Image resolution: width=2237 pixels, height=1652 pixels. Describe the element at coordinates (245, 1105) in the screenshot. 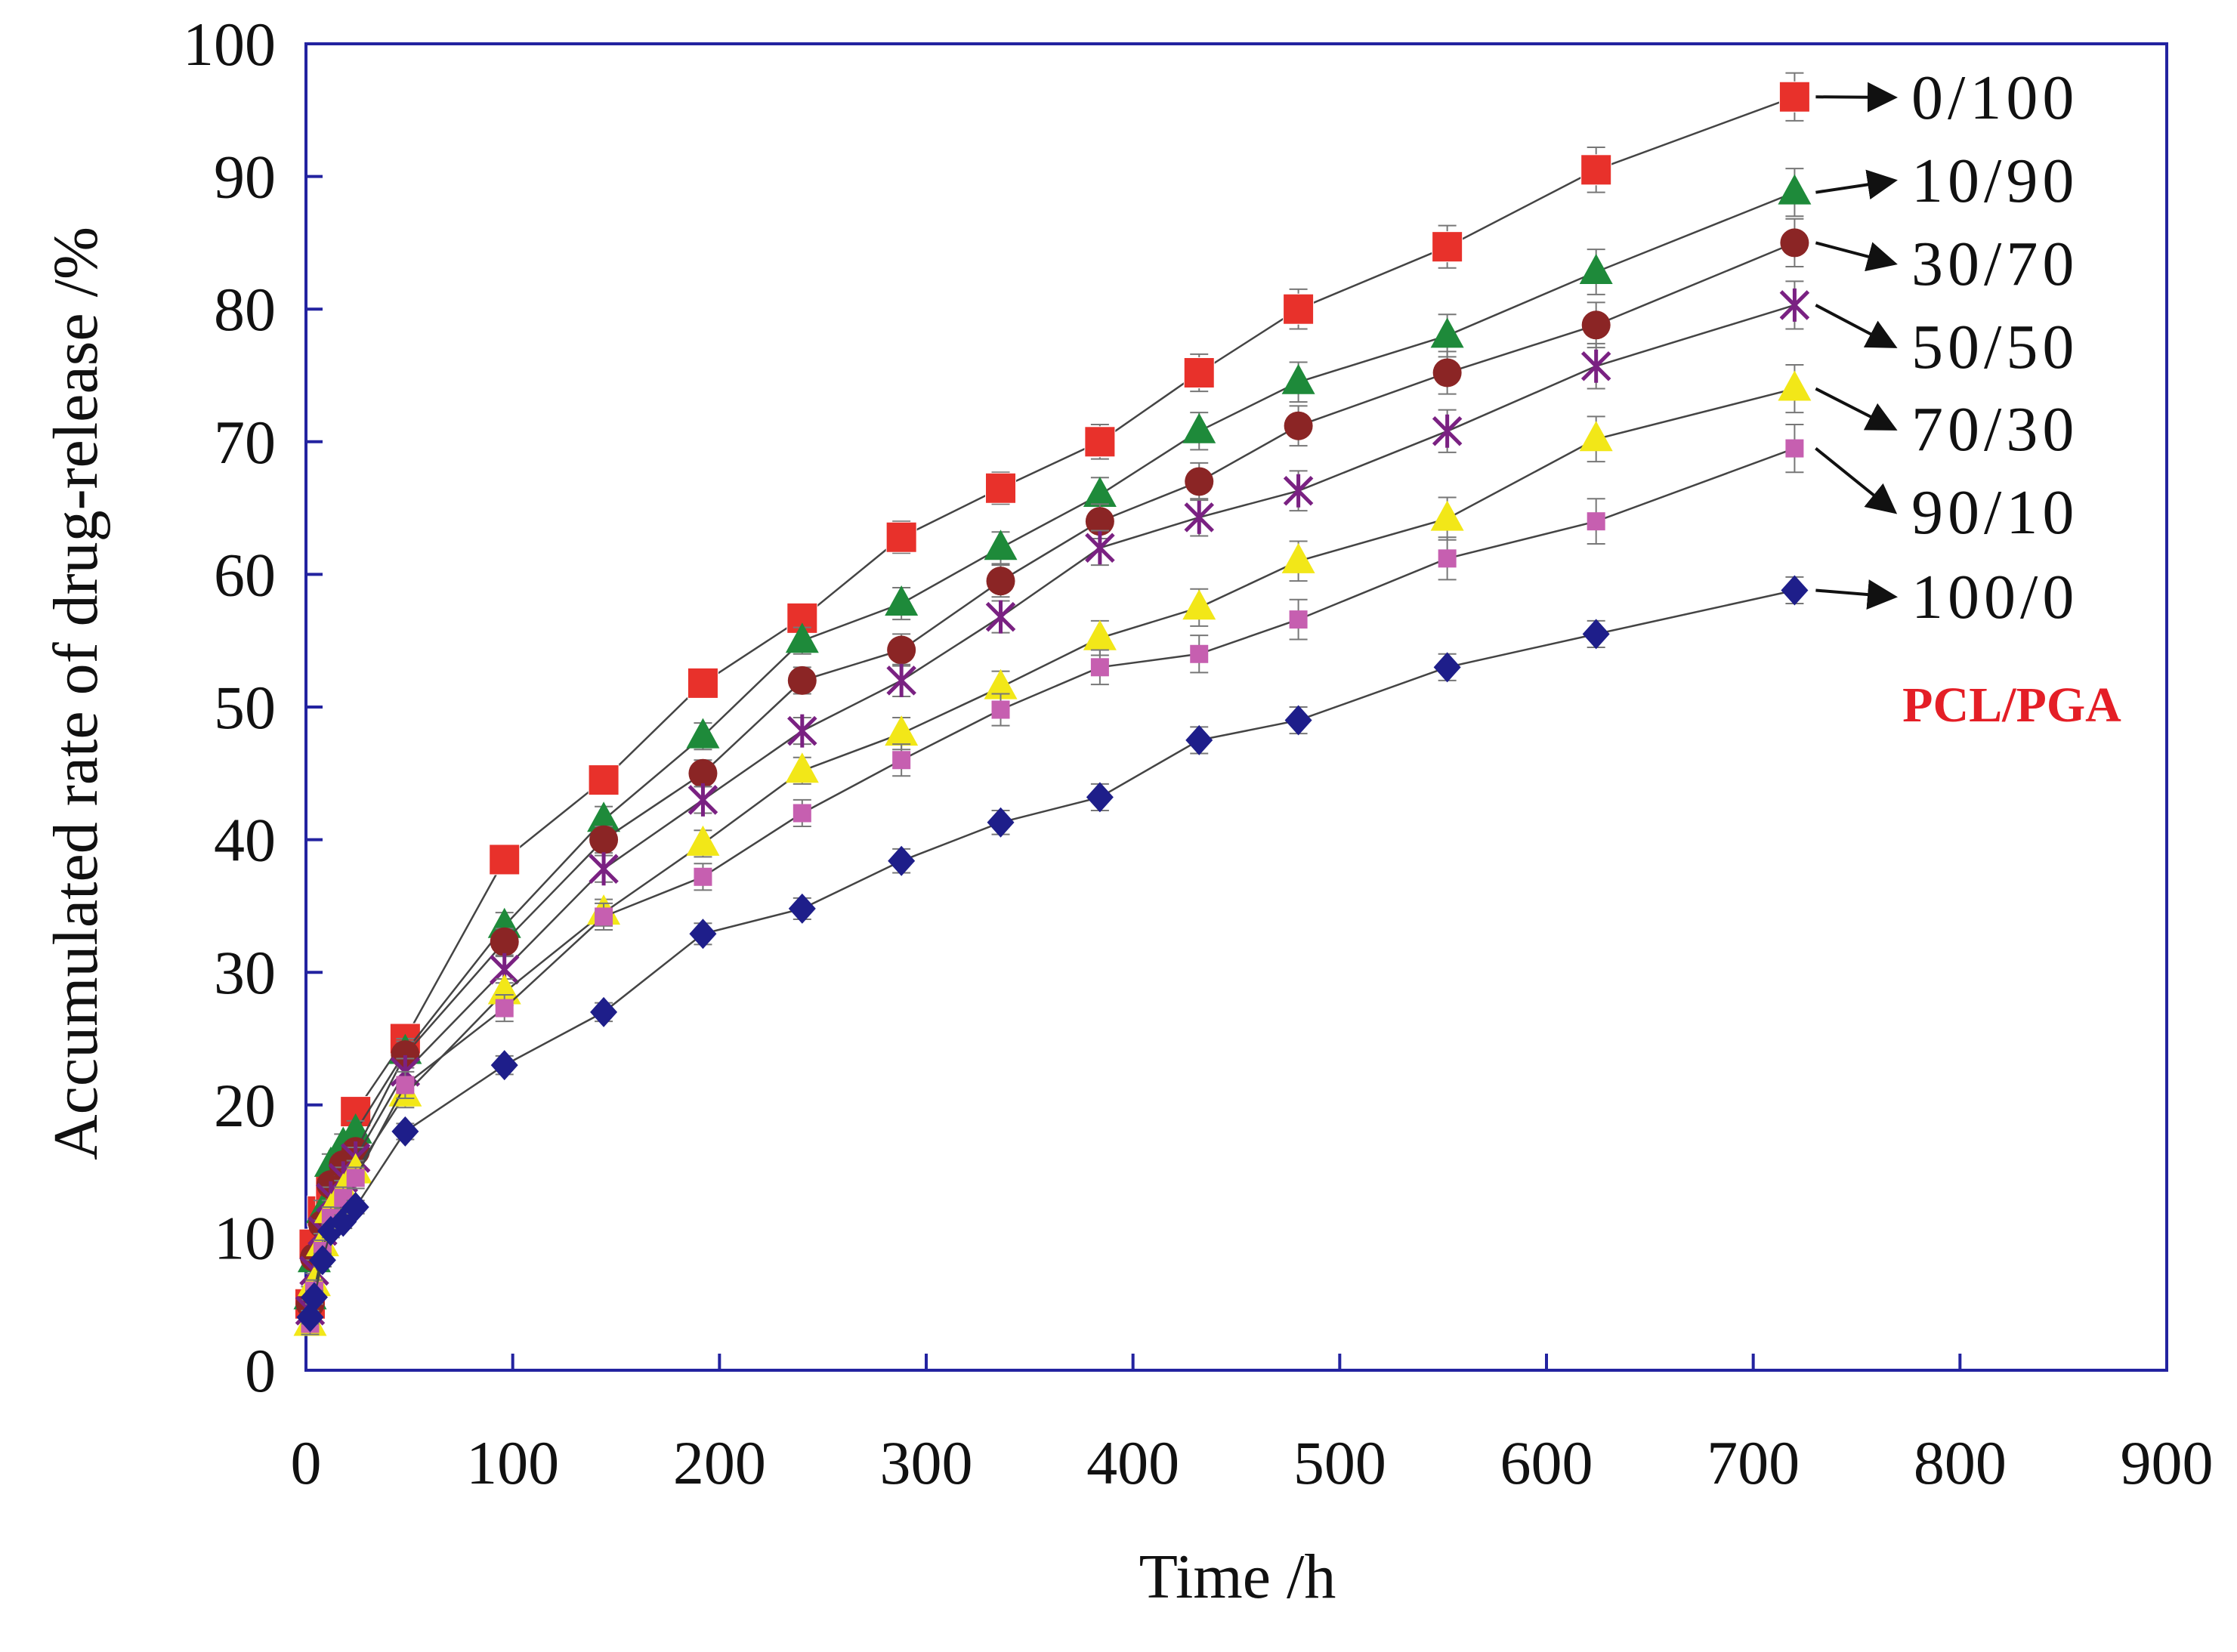

I see `y-tick-label: 20` at that location.